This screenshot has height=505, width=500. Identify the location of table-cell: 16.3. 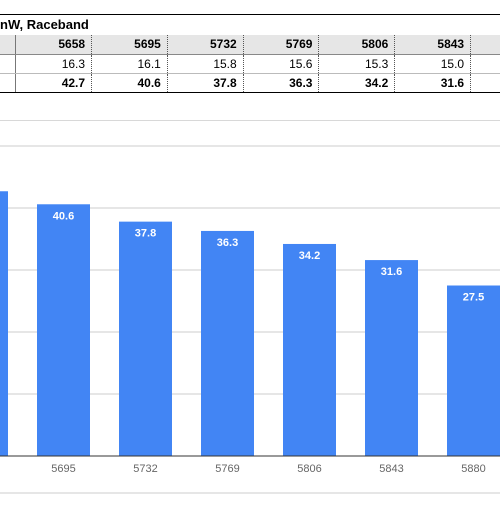
(54, 64).